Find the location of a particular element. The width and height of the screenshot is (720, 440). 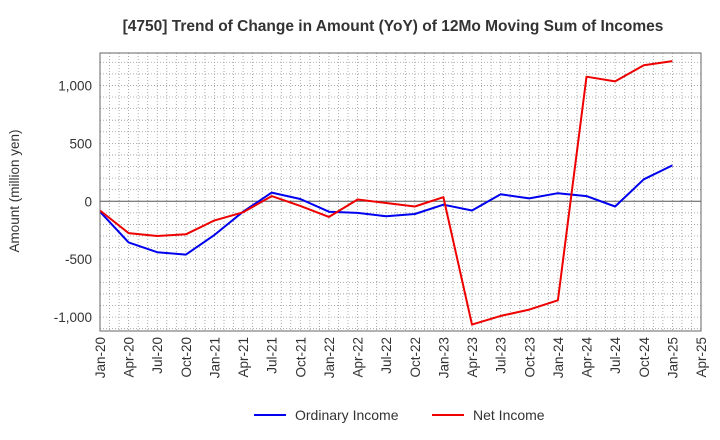

legend: Ordinary Income Net Income is located at coordinates (399, 415).